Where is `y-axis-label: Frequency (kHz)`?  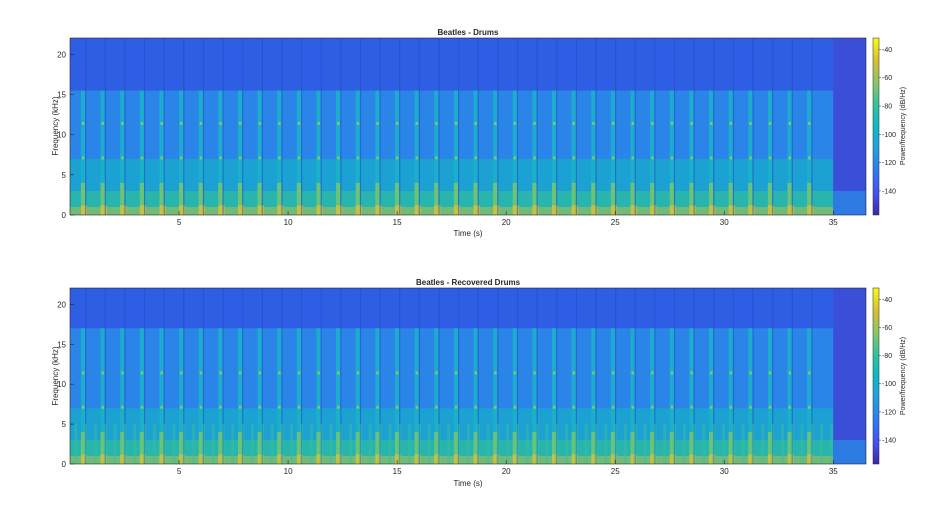
y-axis-label: Frequency (kHz) is located at coordinates (55, 375).